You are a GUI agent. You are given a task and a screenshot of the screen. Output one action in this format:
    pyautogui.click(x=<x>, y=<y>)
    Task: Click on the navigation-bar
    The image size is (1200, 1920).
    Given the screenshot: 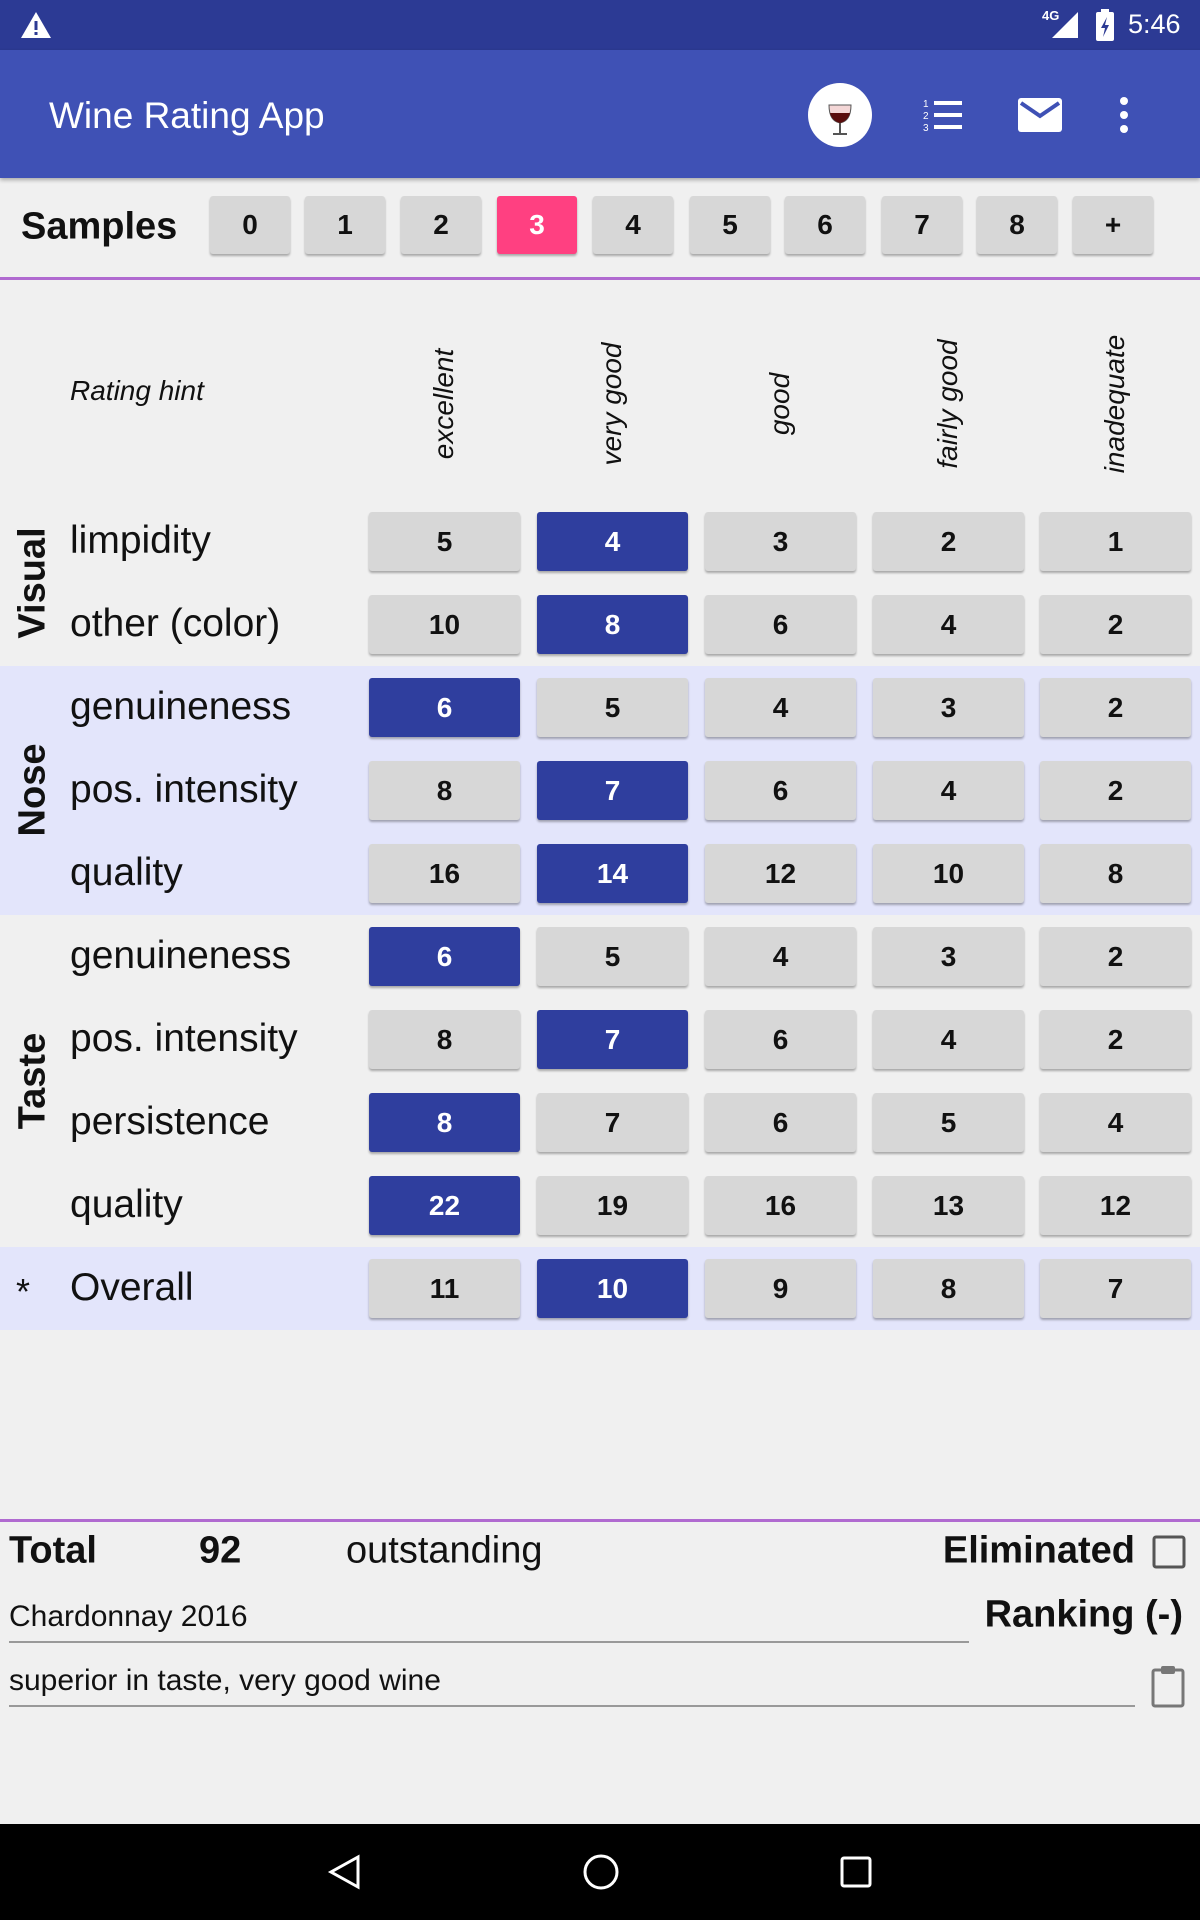 What is the action you would take?
    pyautogui.click(x=600, y=1872)
    